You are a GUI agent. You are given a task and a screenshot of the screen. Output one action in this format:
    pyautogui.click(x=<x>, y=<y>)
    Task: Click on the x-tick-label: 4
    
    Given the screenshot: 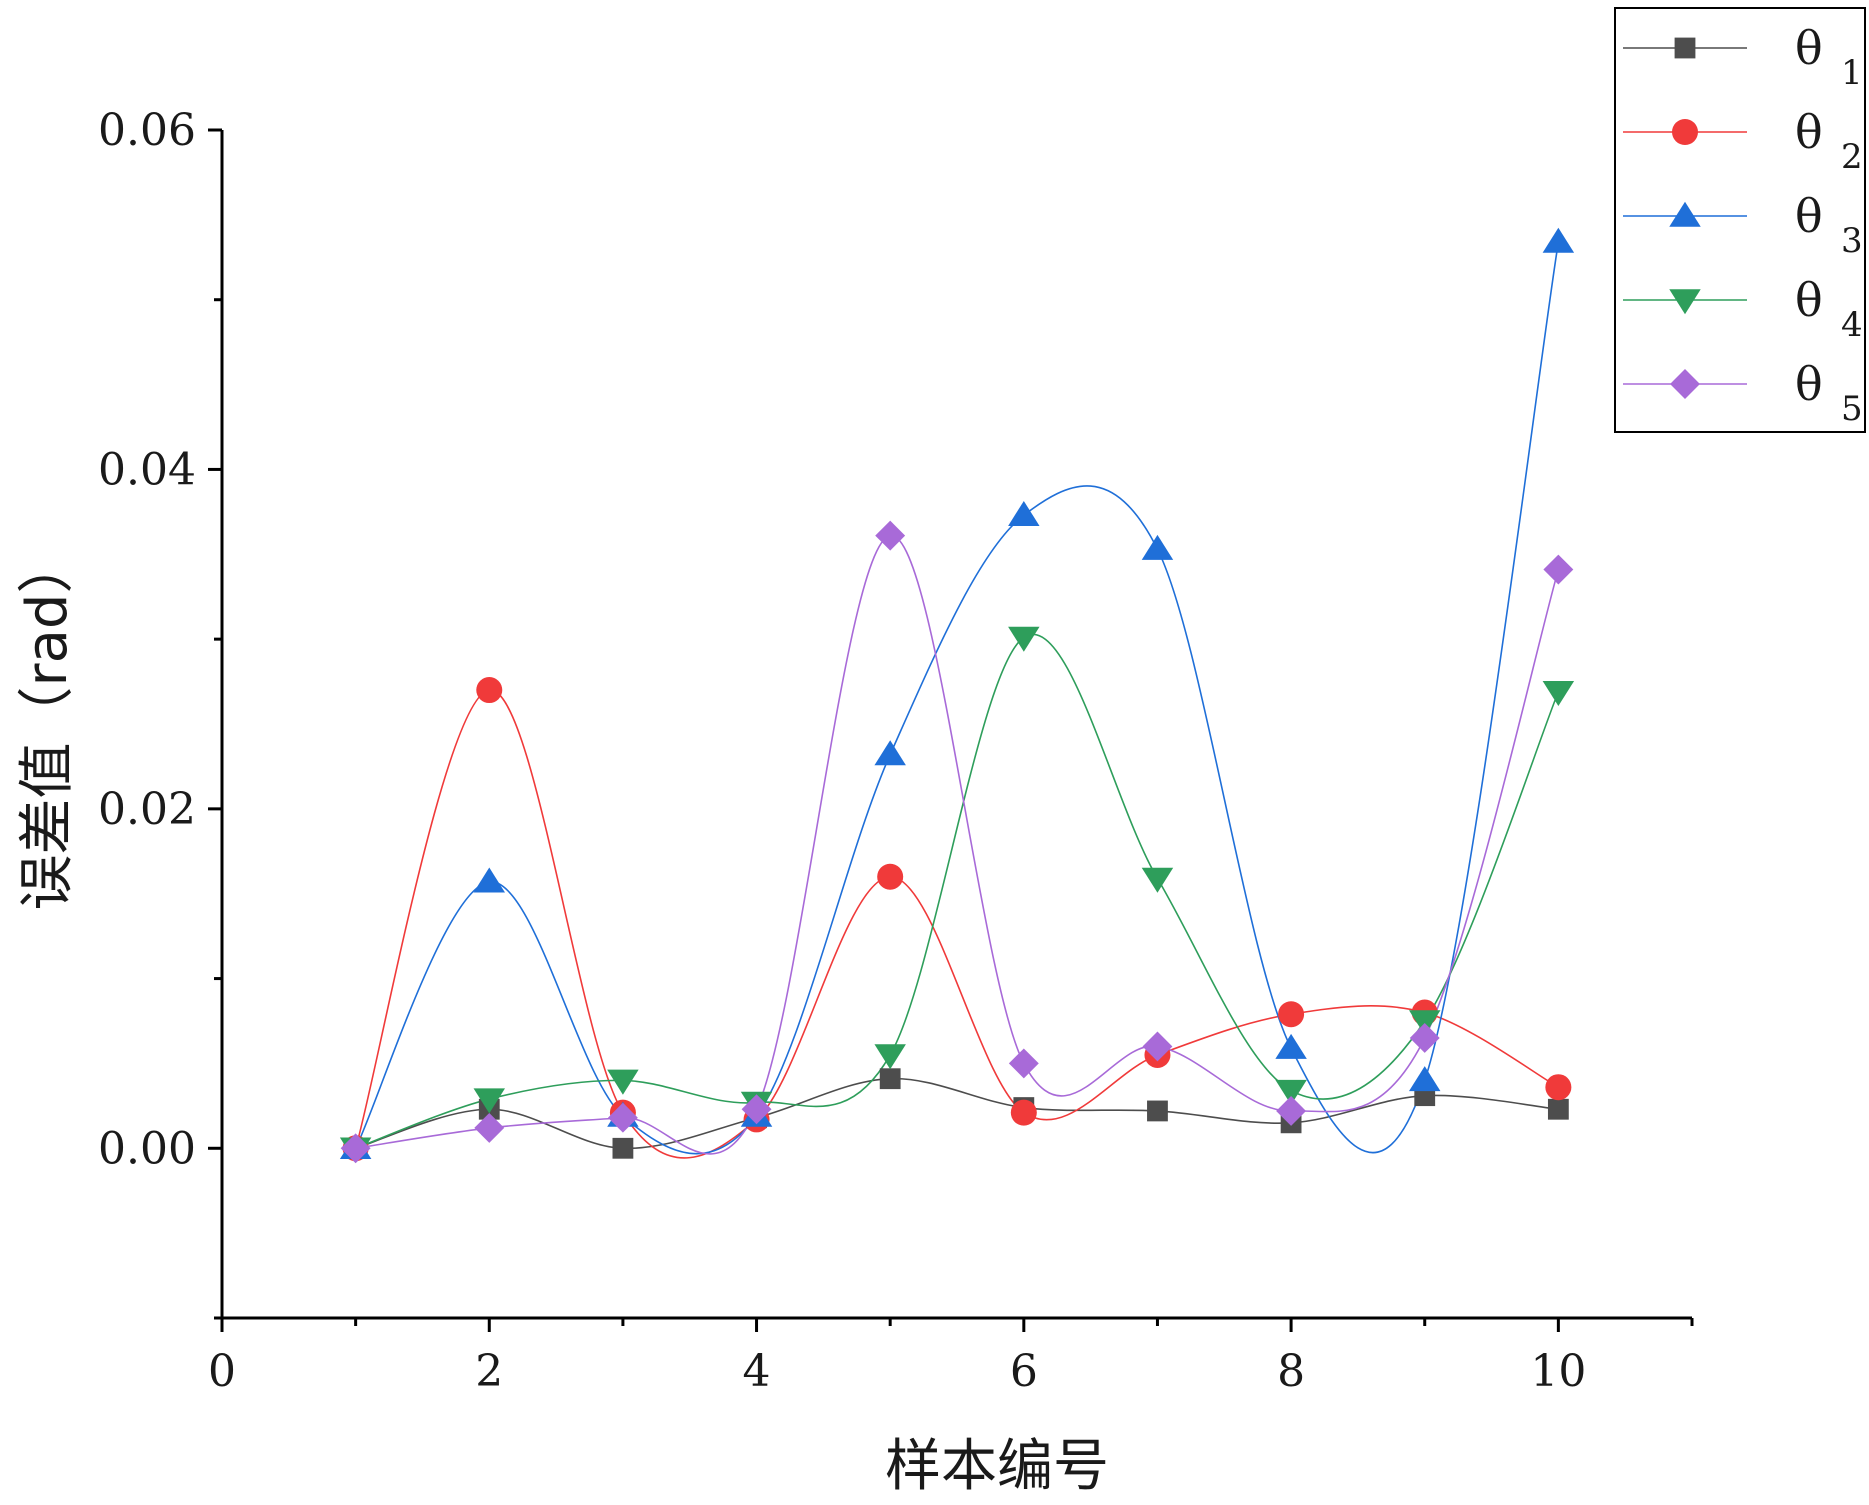 What is the action you would take?
    pyautogui.click(x=757, y=1371)
    